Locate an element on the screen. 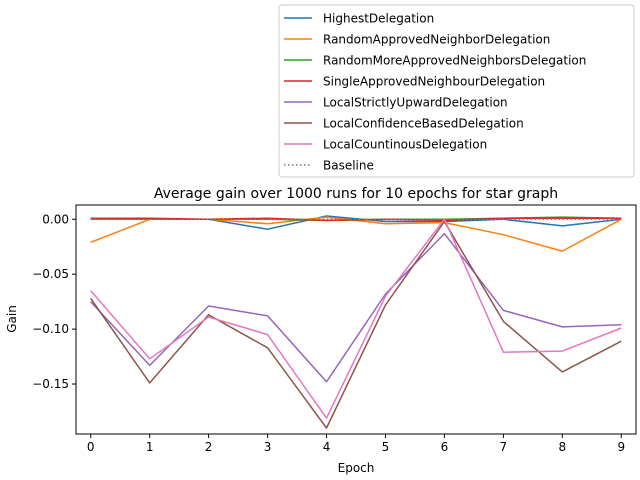  x-axis: 0 1 2 3 4 5 6 7 8 9 is located at coordinates (356, 444).